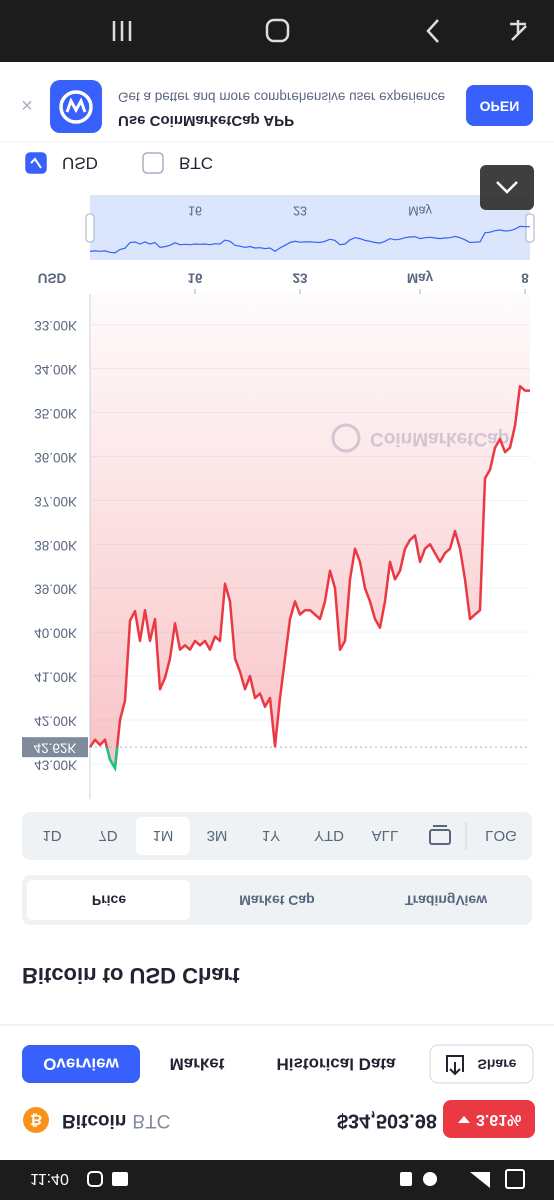 Image resolution: width=554 pixels, height=1200 pixels. Describe the element at coordinates (518, 30) in the screenshot. I see `keyboard-icon` at that location.